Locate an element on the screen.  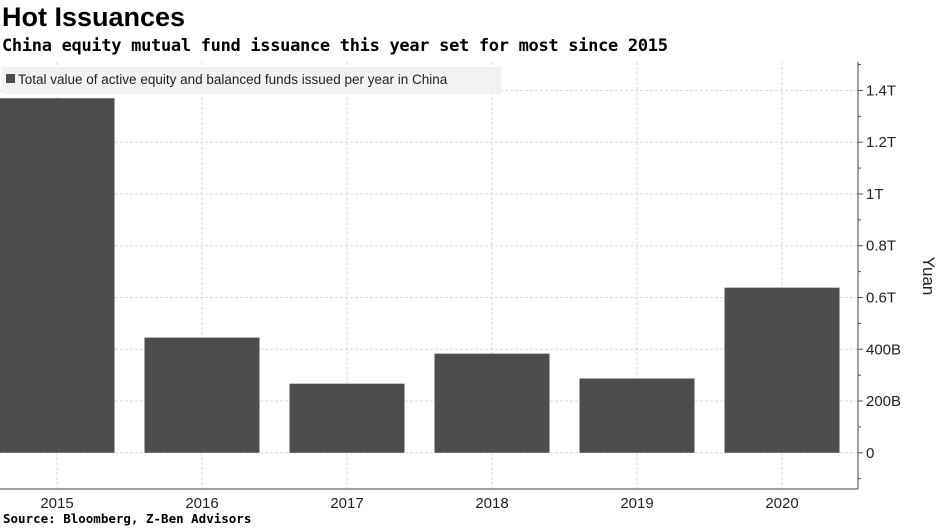
bar-2019 is located at coordinates (637, 415).